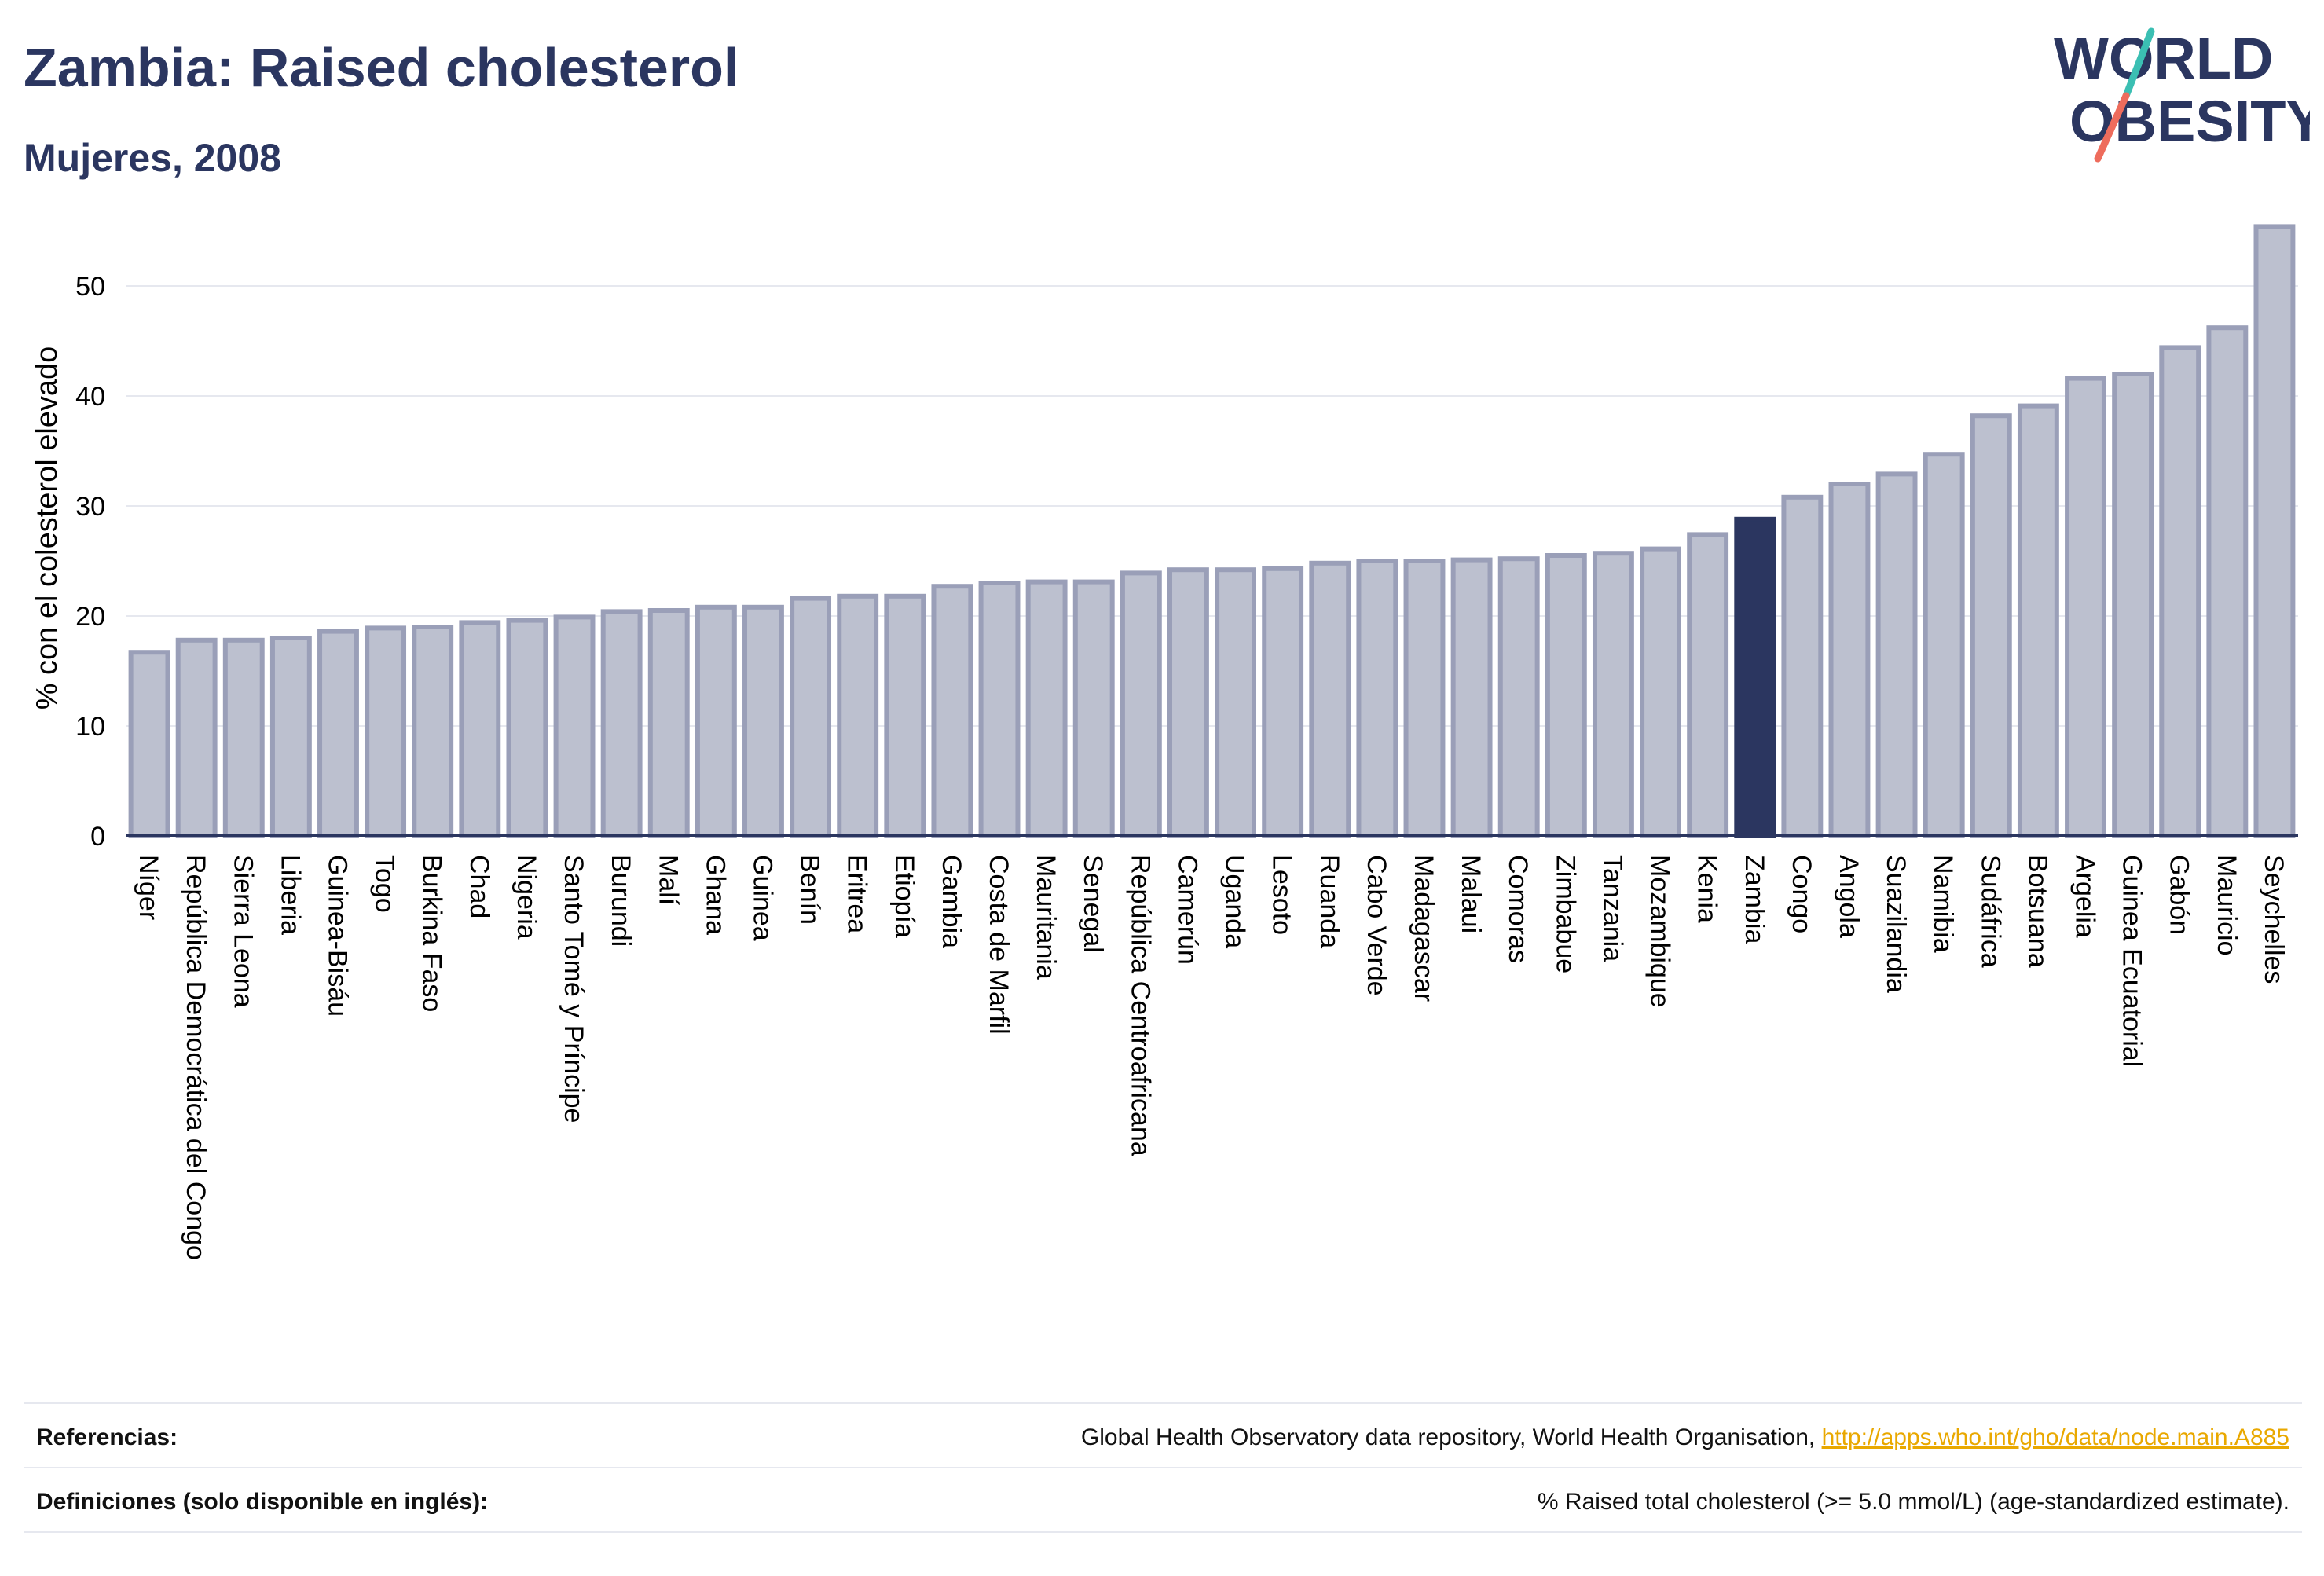 This screenshot has height=1576, width=2324. I want to click on bar-highlighted, so click(1755, 677).